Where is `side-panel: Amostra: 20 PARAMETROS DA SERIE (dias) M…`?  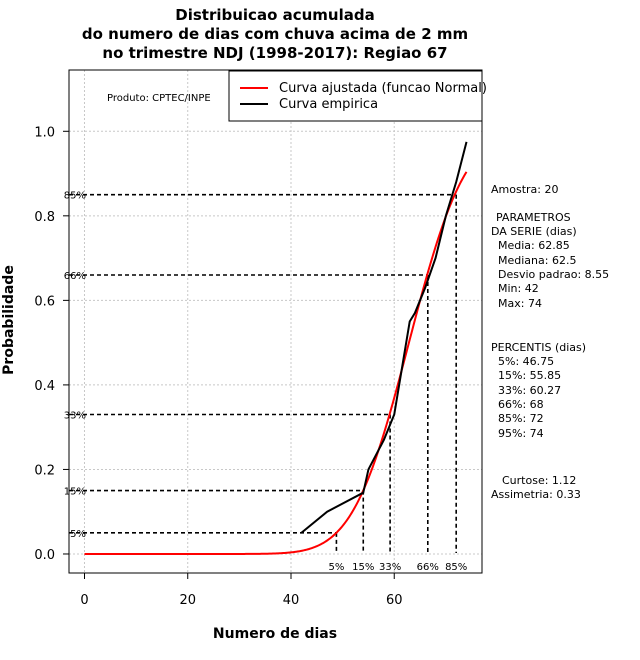
side-panel: Amostra: 20 PARAMETROS DA SERIE (dias) M… is located at coordinates (550, 342).